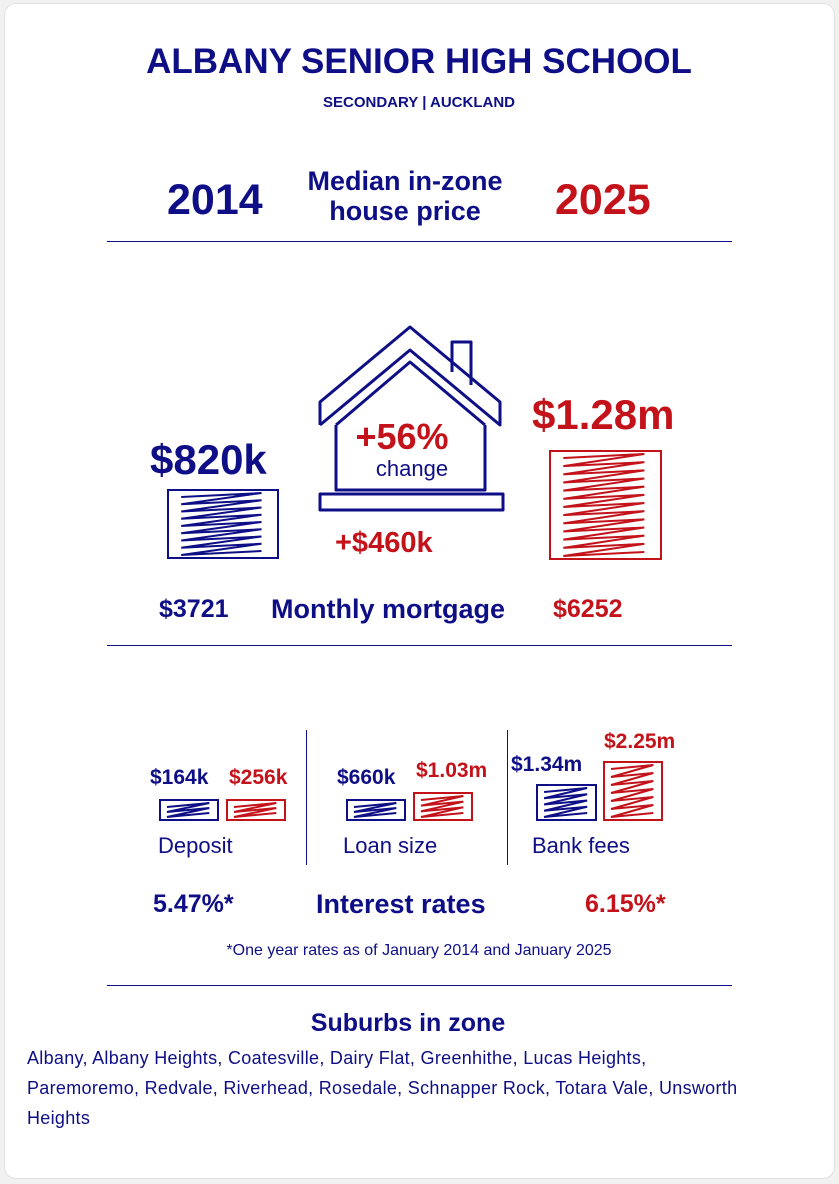  What do you see at coordinates (193, 904) in the screenshot?
I see `rate-from: 5.47%*` at bounding box center [193, 904].